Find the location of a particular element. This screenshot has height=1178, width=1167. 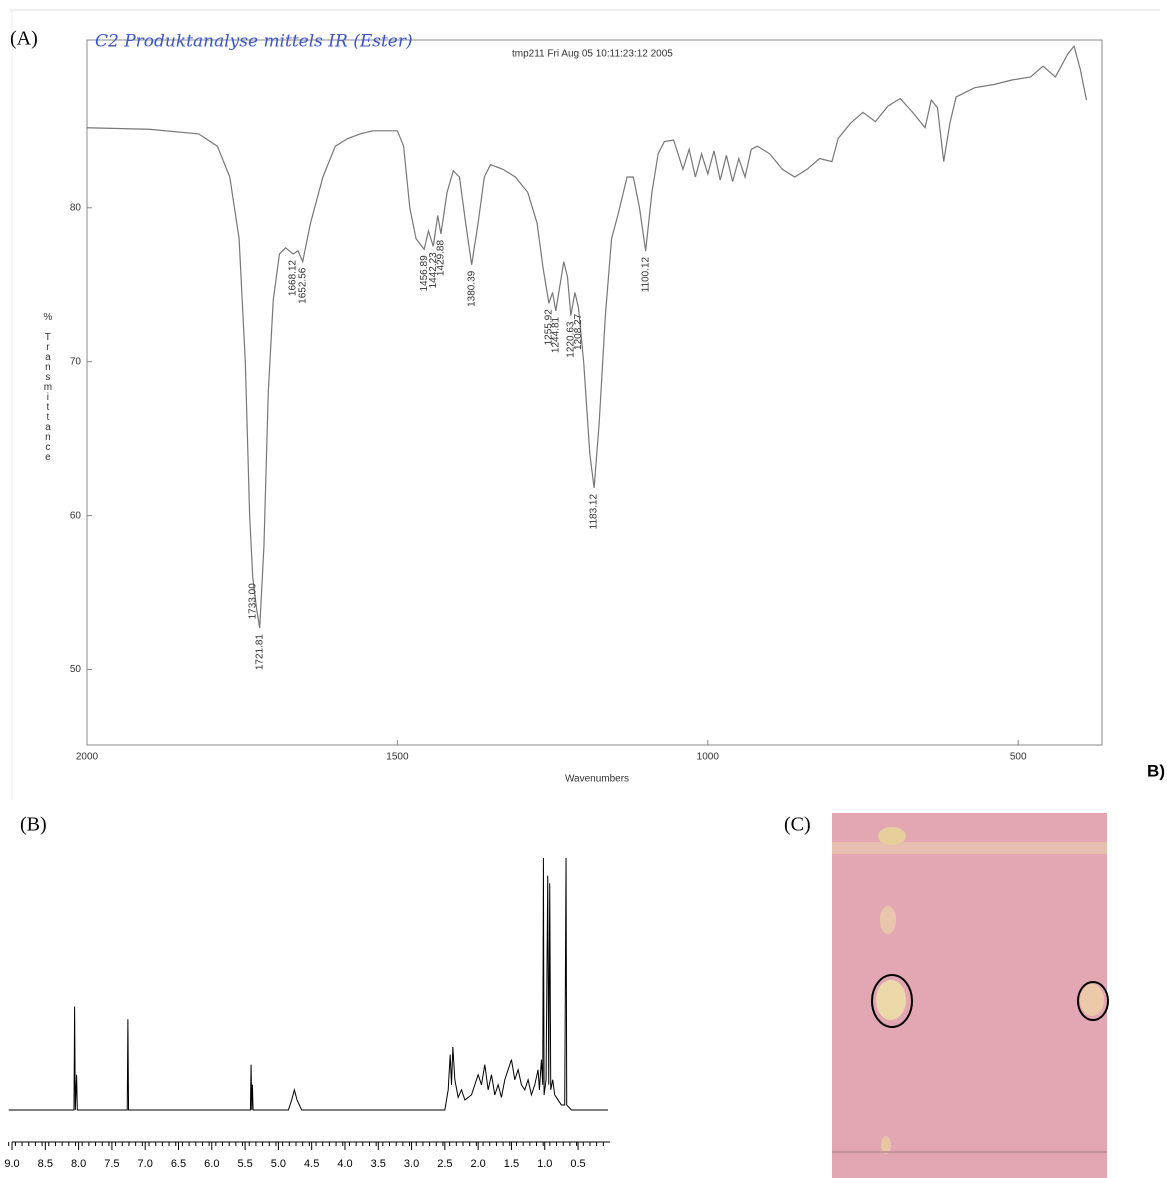

x-tick-label: 9.0 is located at coordinates (11, 1164).